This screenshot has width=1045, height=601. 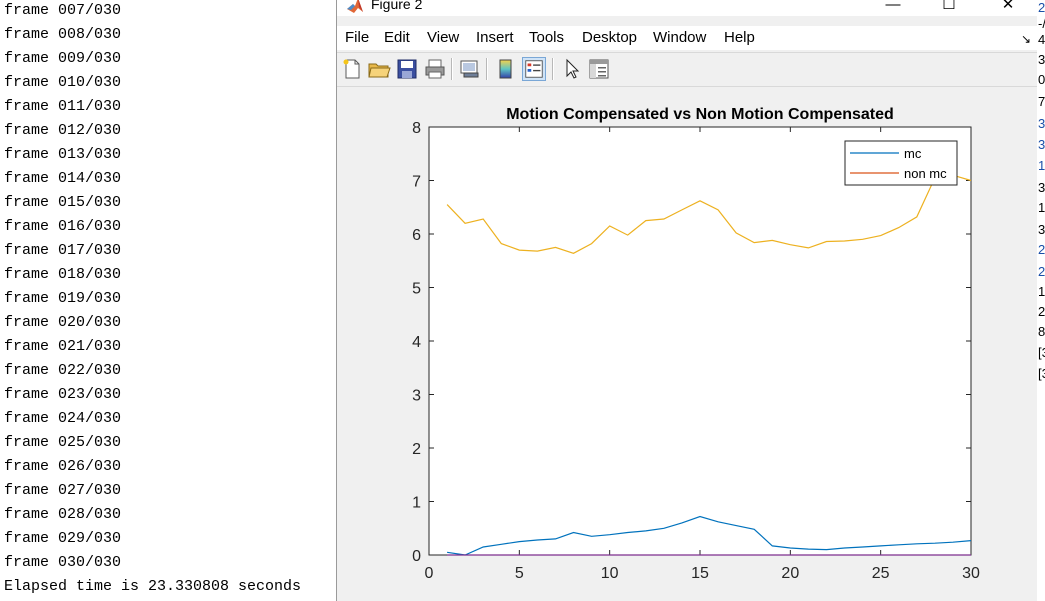 I want to click on y-tick-label: 6, so click(x=416, y=235).